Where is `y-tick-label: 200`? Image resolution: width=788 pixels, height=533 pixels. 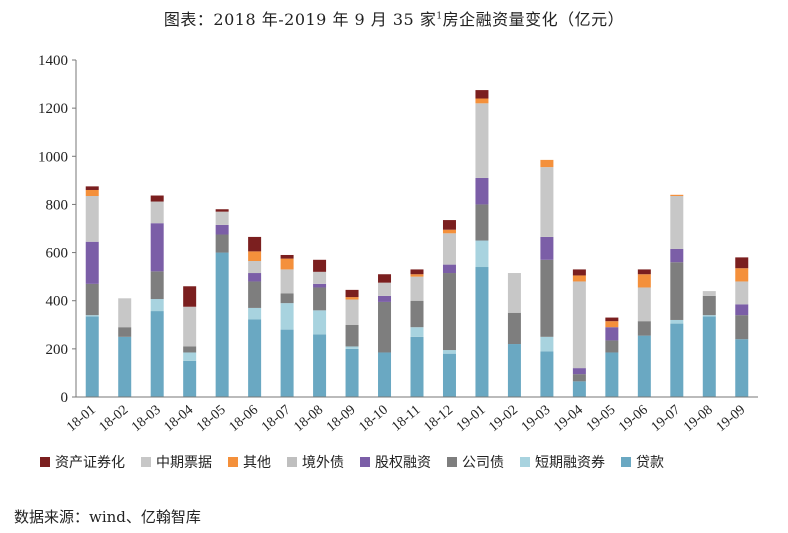 y-tick-label: 200 is located at coordinates (57, 350).